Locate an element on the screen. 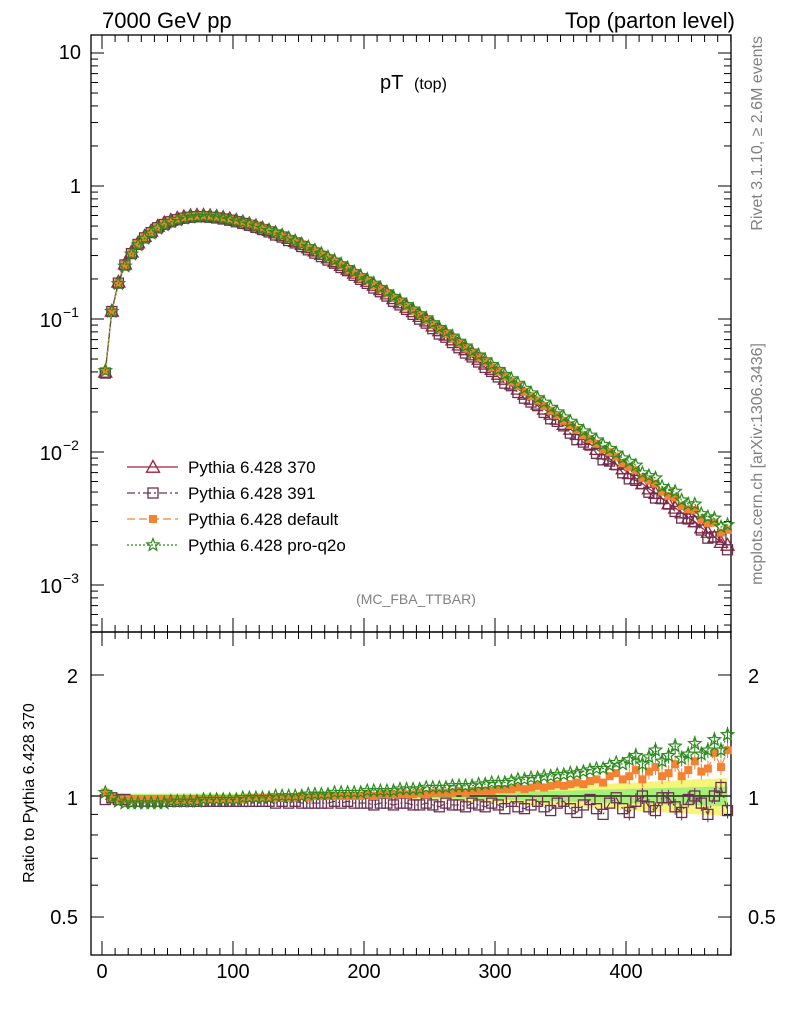 This screenshot has height=1024, width=786. header-right: Top (parton level) is located at coordinates (650, 20).